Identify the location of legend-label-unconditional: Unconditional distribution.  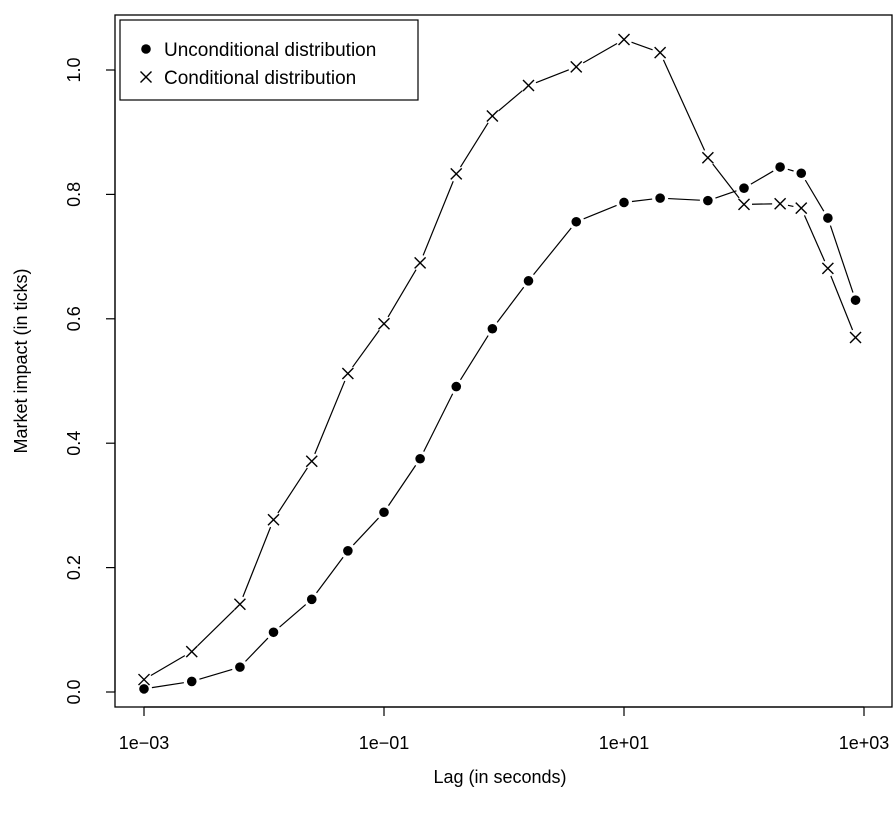
(270, 50).